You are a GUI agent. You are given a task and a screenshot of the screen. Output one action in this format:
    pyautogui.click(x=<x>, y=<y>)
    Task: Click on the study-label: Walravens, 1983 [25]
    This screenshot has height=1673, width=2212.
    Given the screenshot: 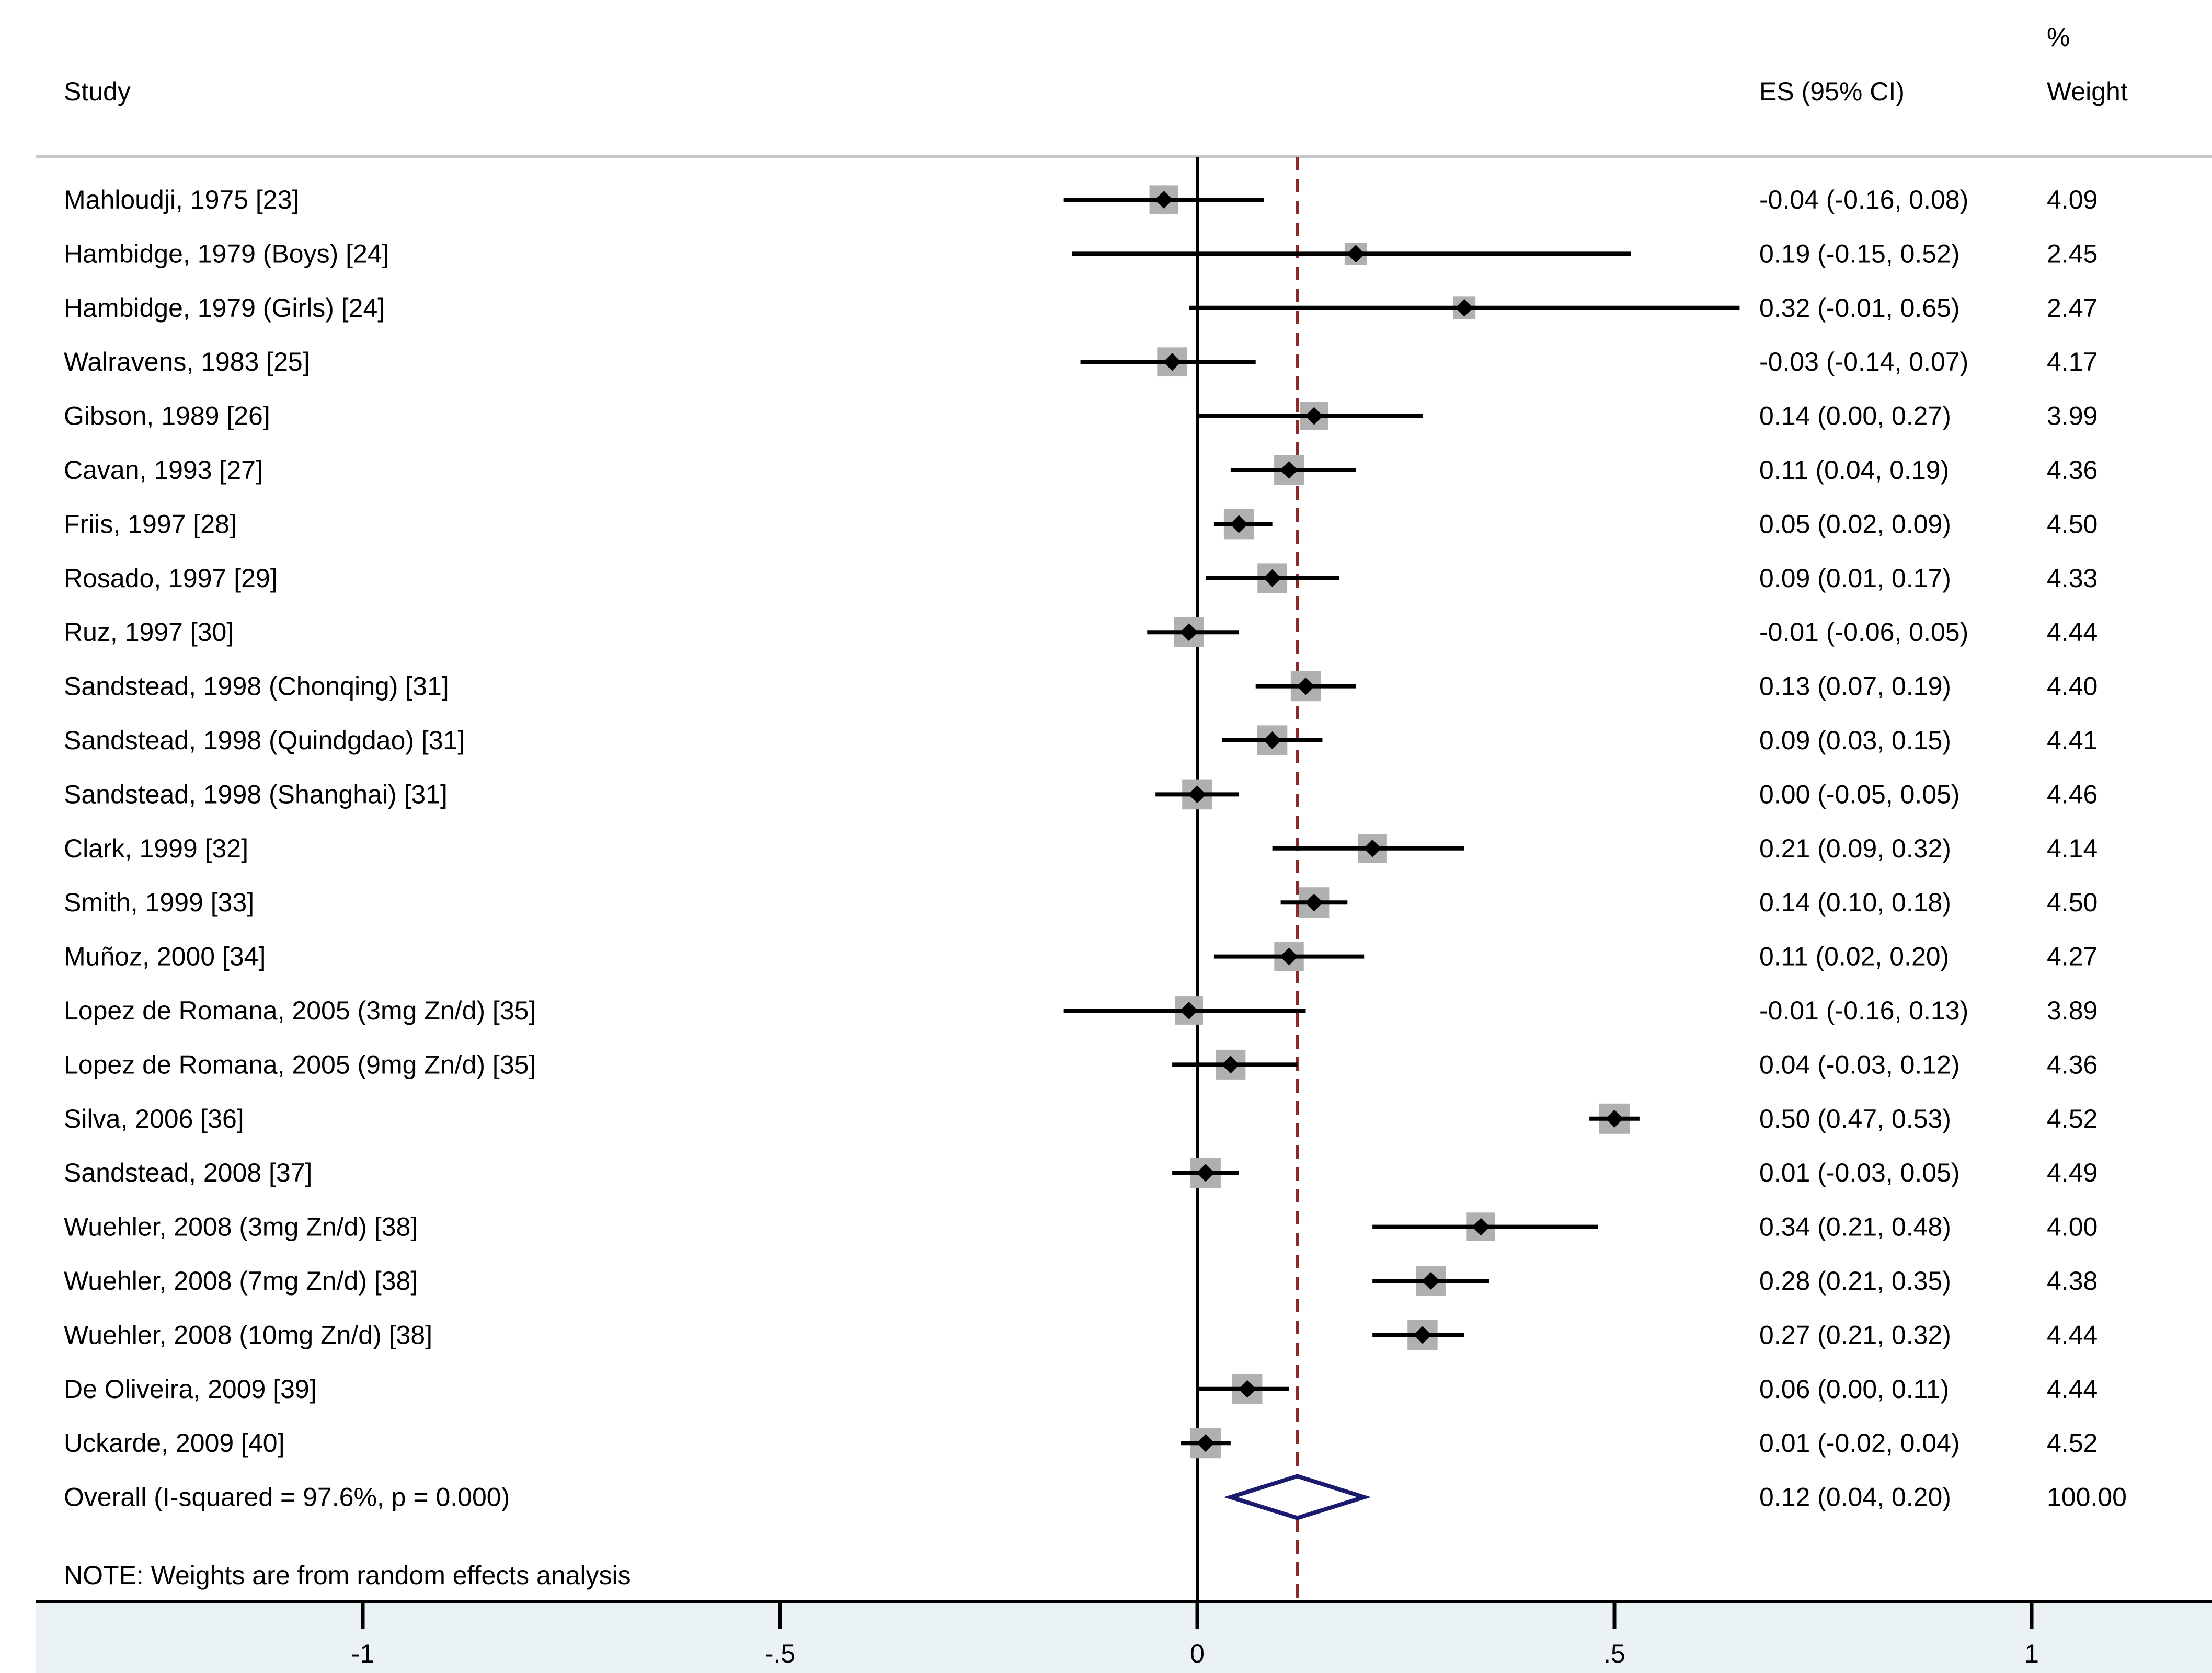 What is the action you would take?
    pyautogui.click(x=187, y=361)
    